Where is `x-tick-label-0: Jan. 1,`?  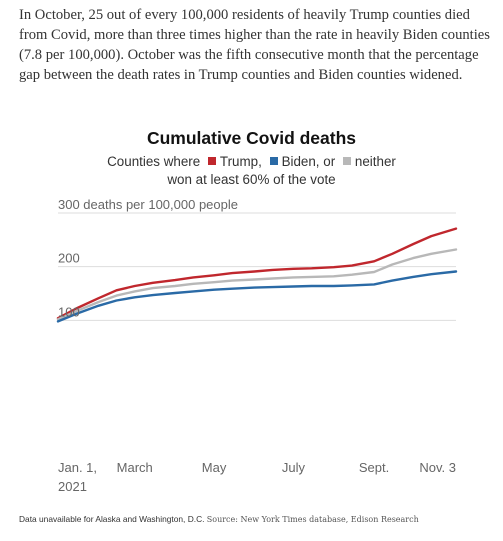 x-tick-label-0: Jan. 1, is located at coordinates (77, 467).